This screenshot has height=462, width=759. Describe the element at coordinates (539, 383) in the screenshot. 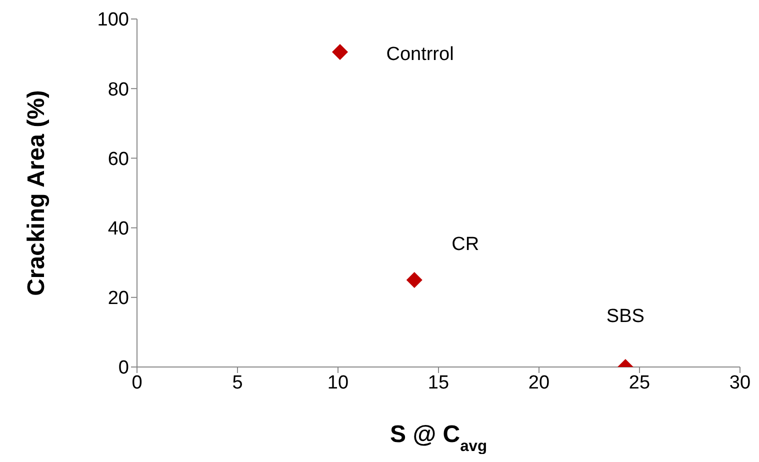

I see `x-tick-label: 20` at that location.